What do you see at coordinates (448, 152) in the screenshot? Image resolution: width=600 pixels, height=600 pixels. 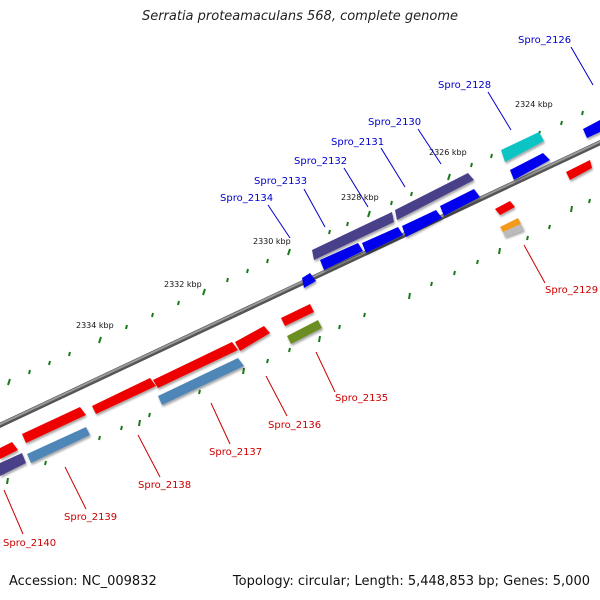 I see `kbp-label: 2326 kbp` at bounding box center [448, 152].